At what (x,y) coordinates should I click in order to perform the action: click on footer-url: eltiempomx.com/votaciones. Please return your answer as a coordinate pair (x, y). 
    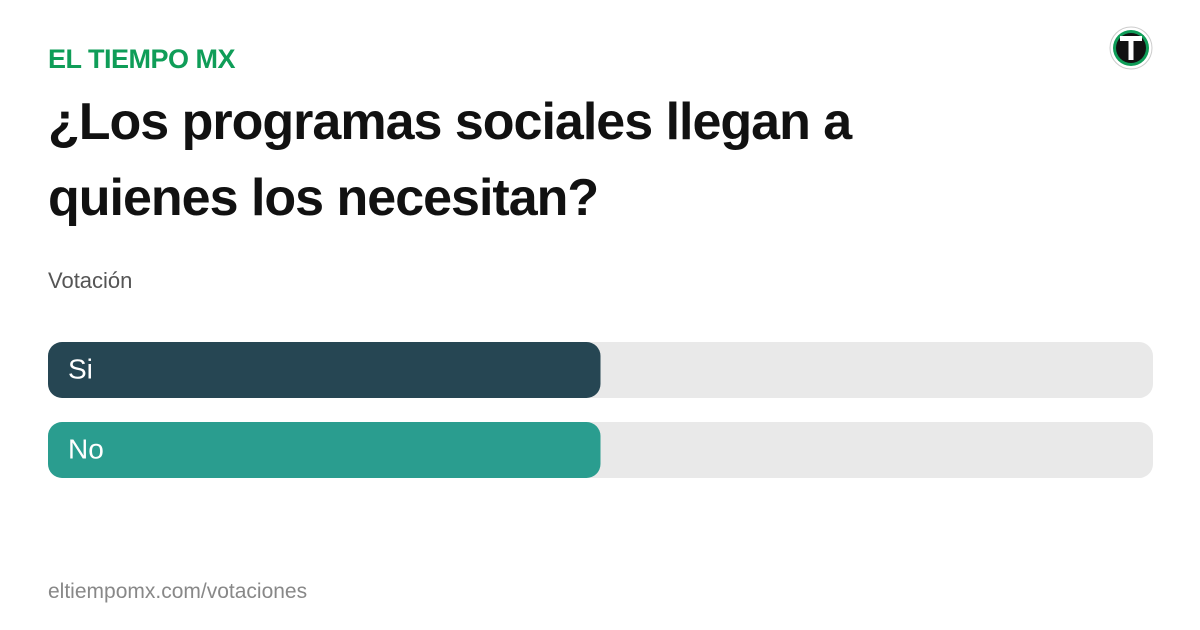
    Looking at the image, I should click on (178, 591).